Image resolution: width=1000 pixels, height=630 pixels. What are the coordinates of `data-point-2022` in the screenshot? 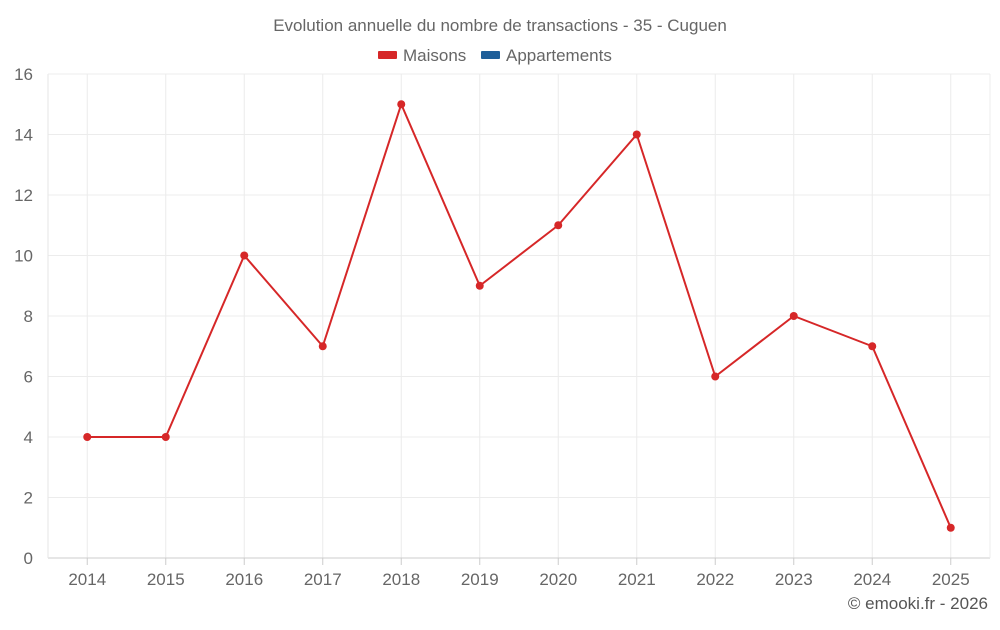 It's located at (715, 376).